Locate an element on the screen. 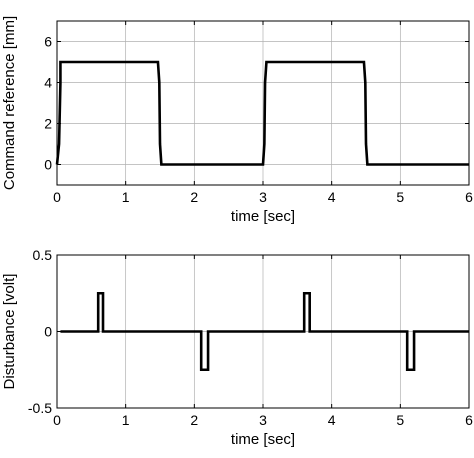 The width and height of the screenshot is (474, 458). y-tick-label: 6 is located at coordinates (48, 42).